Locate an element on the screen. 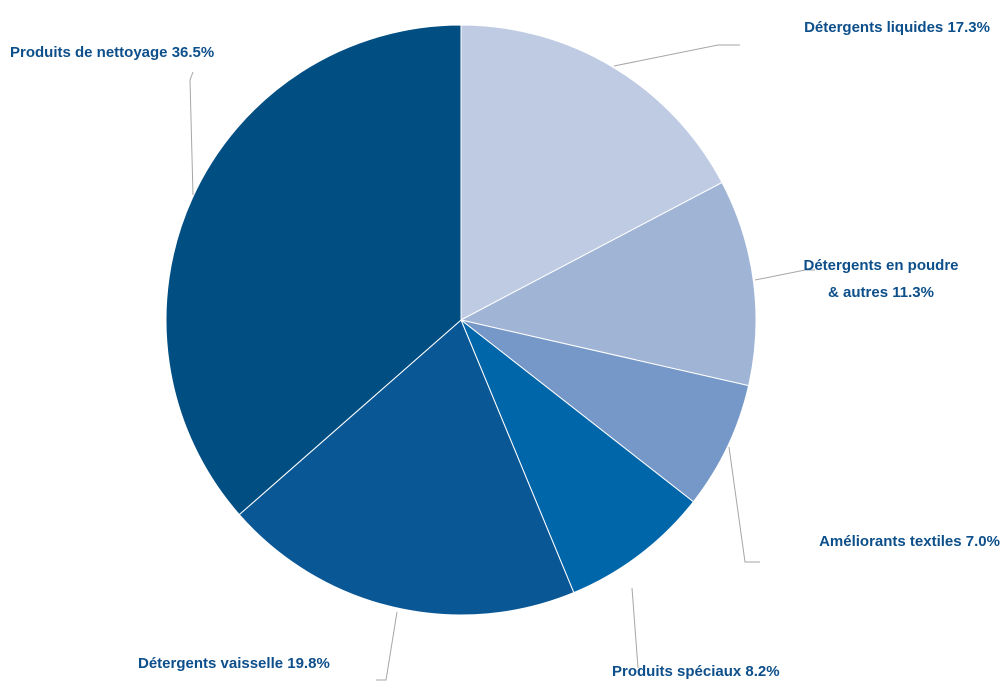 This screenshot has width=1003, height=685. data-label: Produits spéciaux 8.2% is located at coordinates (696, 671).